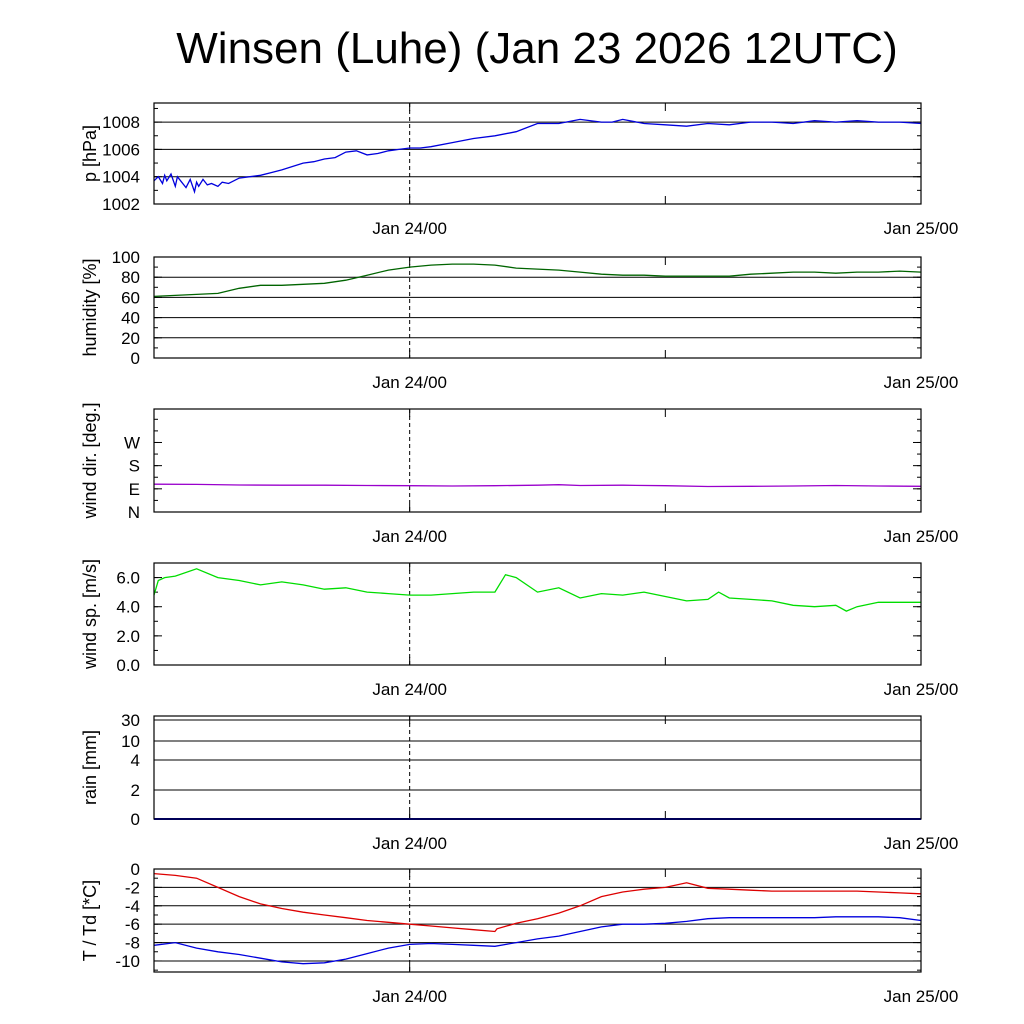  I want to click on y-axis-label: rain [mm], so click(90, 767).